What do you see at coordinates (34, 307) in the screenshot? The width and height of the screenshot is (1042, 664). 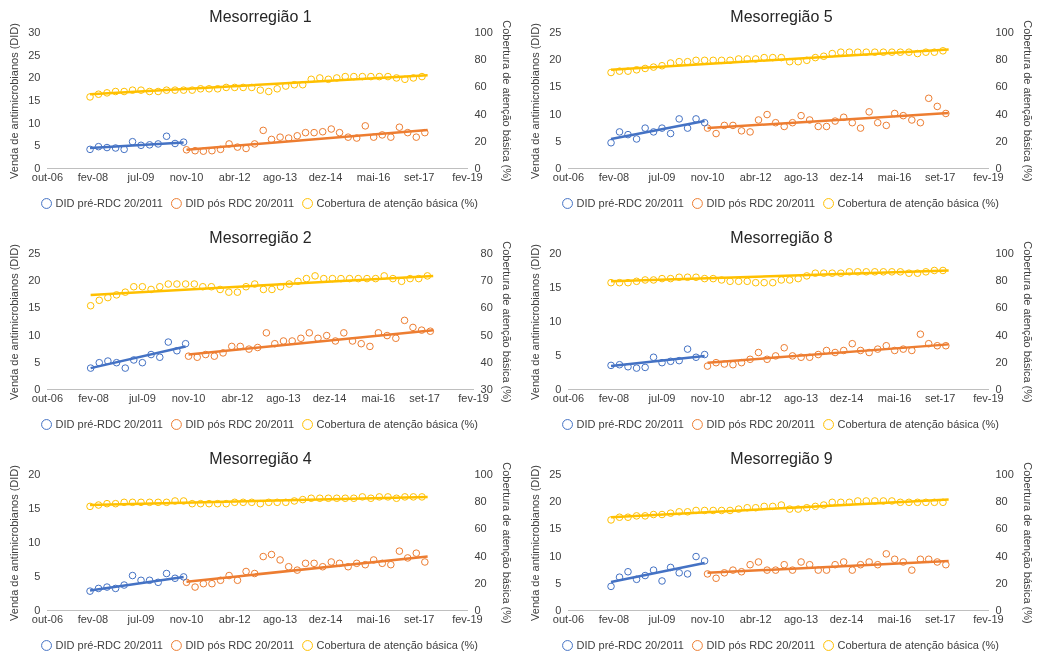 I see `y-tick-label: 15` at bounding box center [34, 307].